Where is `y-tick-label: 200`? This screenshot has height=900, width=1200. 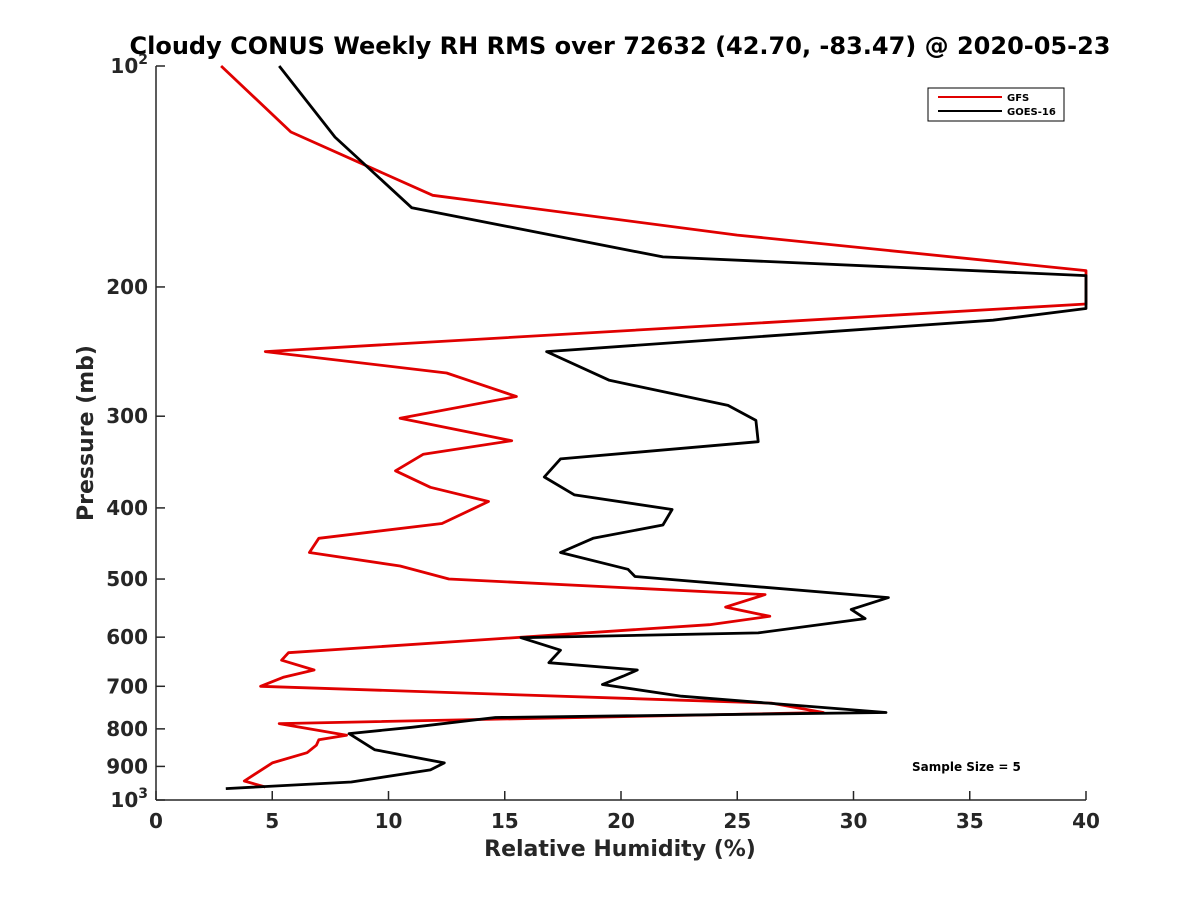
y-tick-label: 200 is located at coordinates (127, 287).